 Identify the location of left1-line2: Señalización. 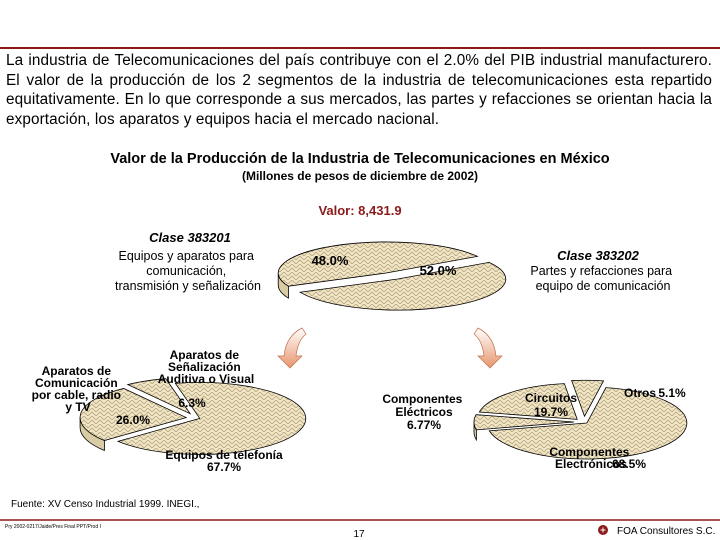
(204, 367).